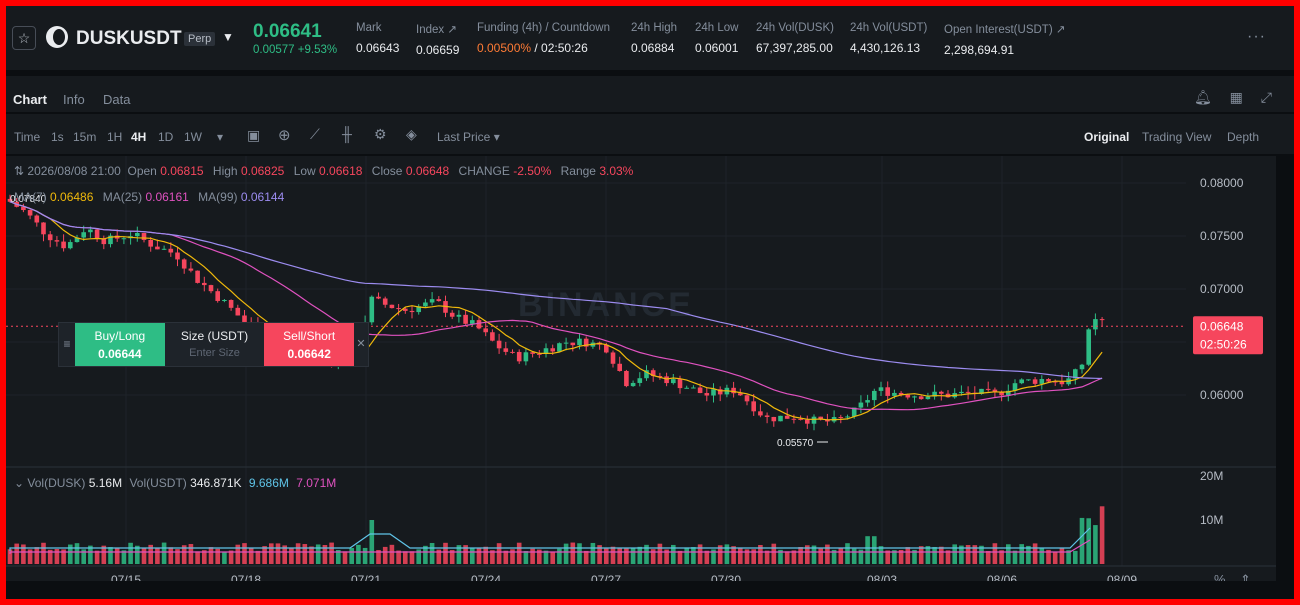 Image resolution: width=1300 pixels, height=605 pixels. I want to click on more-options-icon: ···, so click(1256, 36).